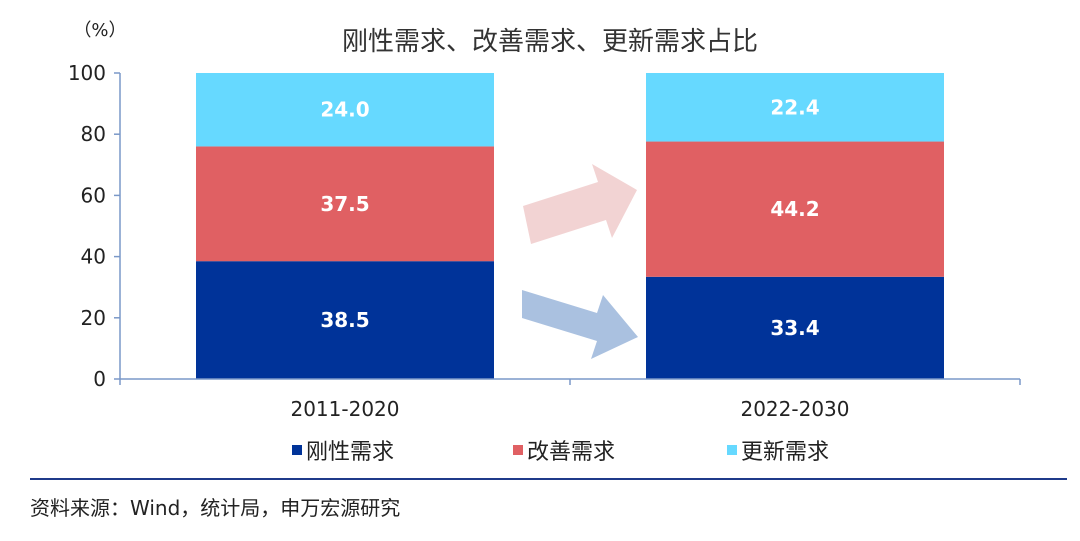  Describe the element at coordinates (344, 409) in the screenshot. I see `x-tick-label: 2011-2020` at that location.